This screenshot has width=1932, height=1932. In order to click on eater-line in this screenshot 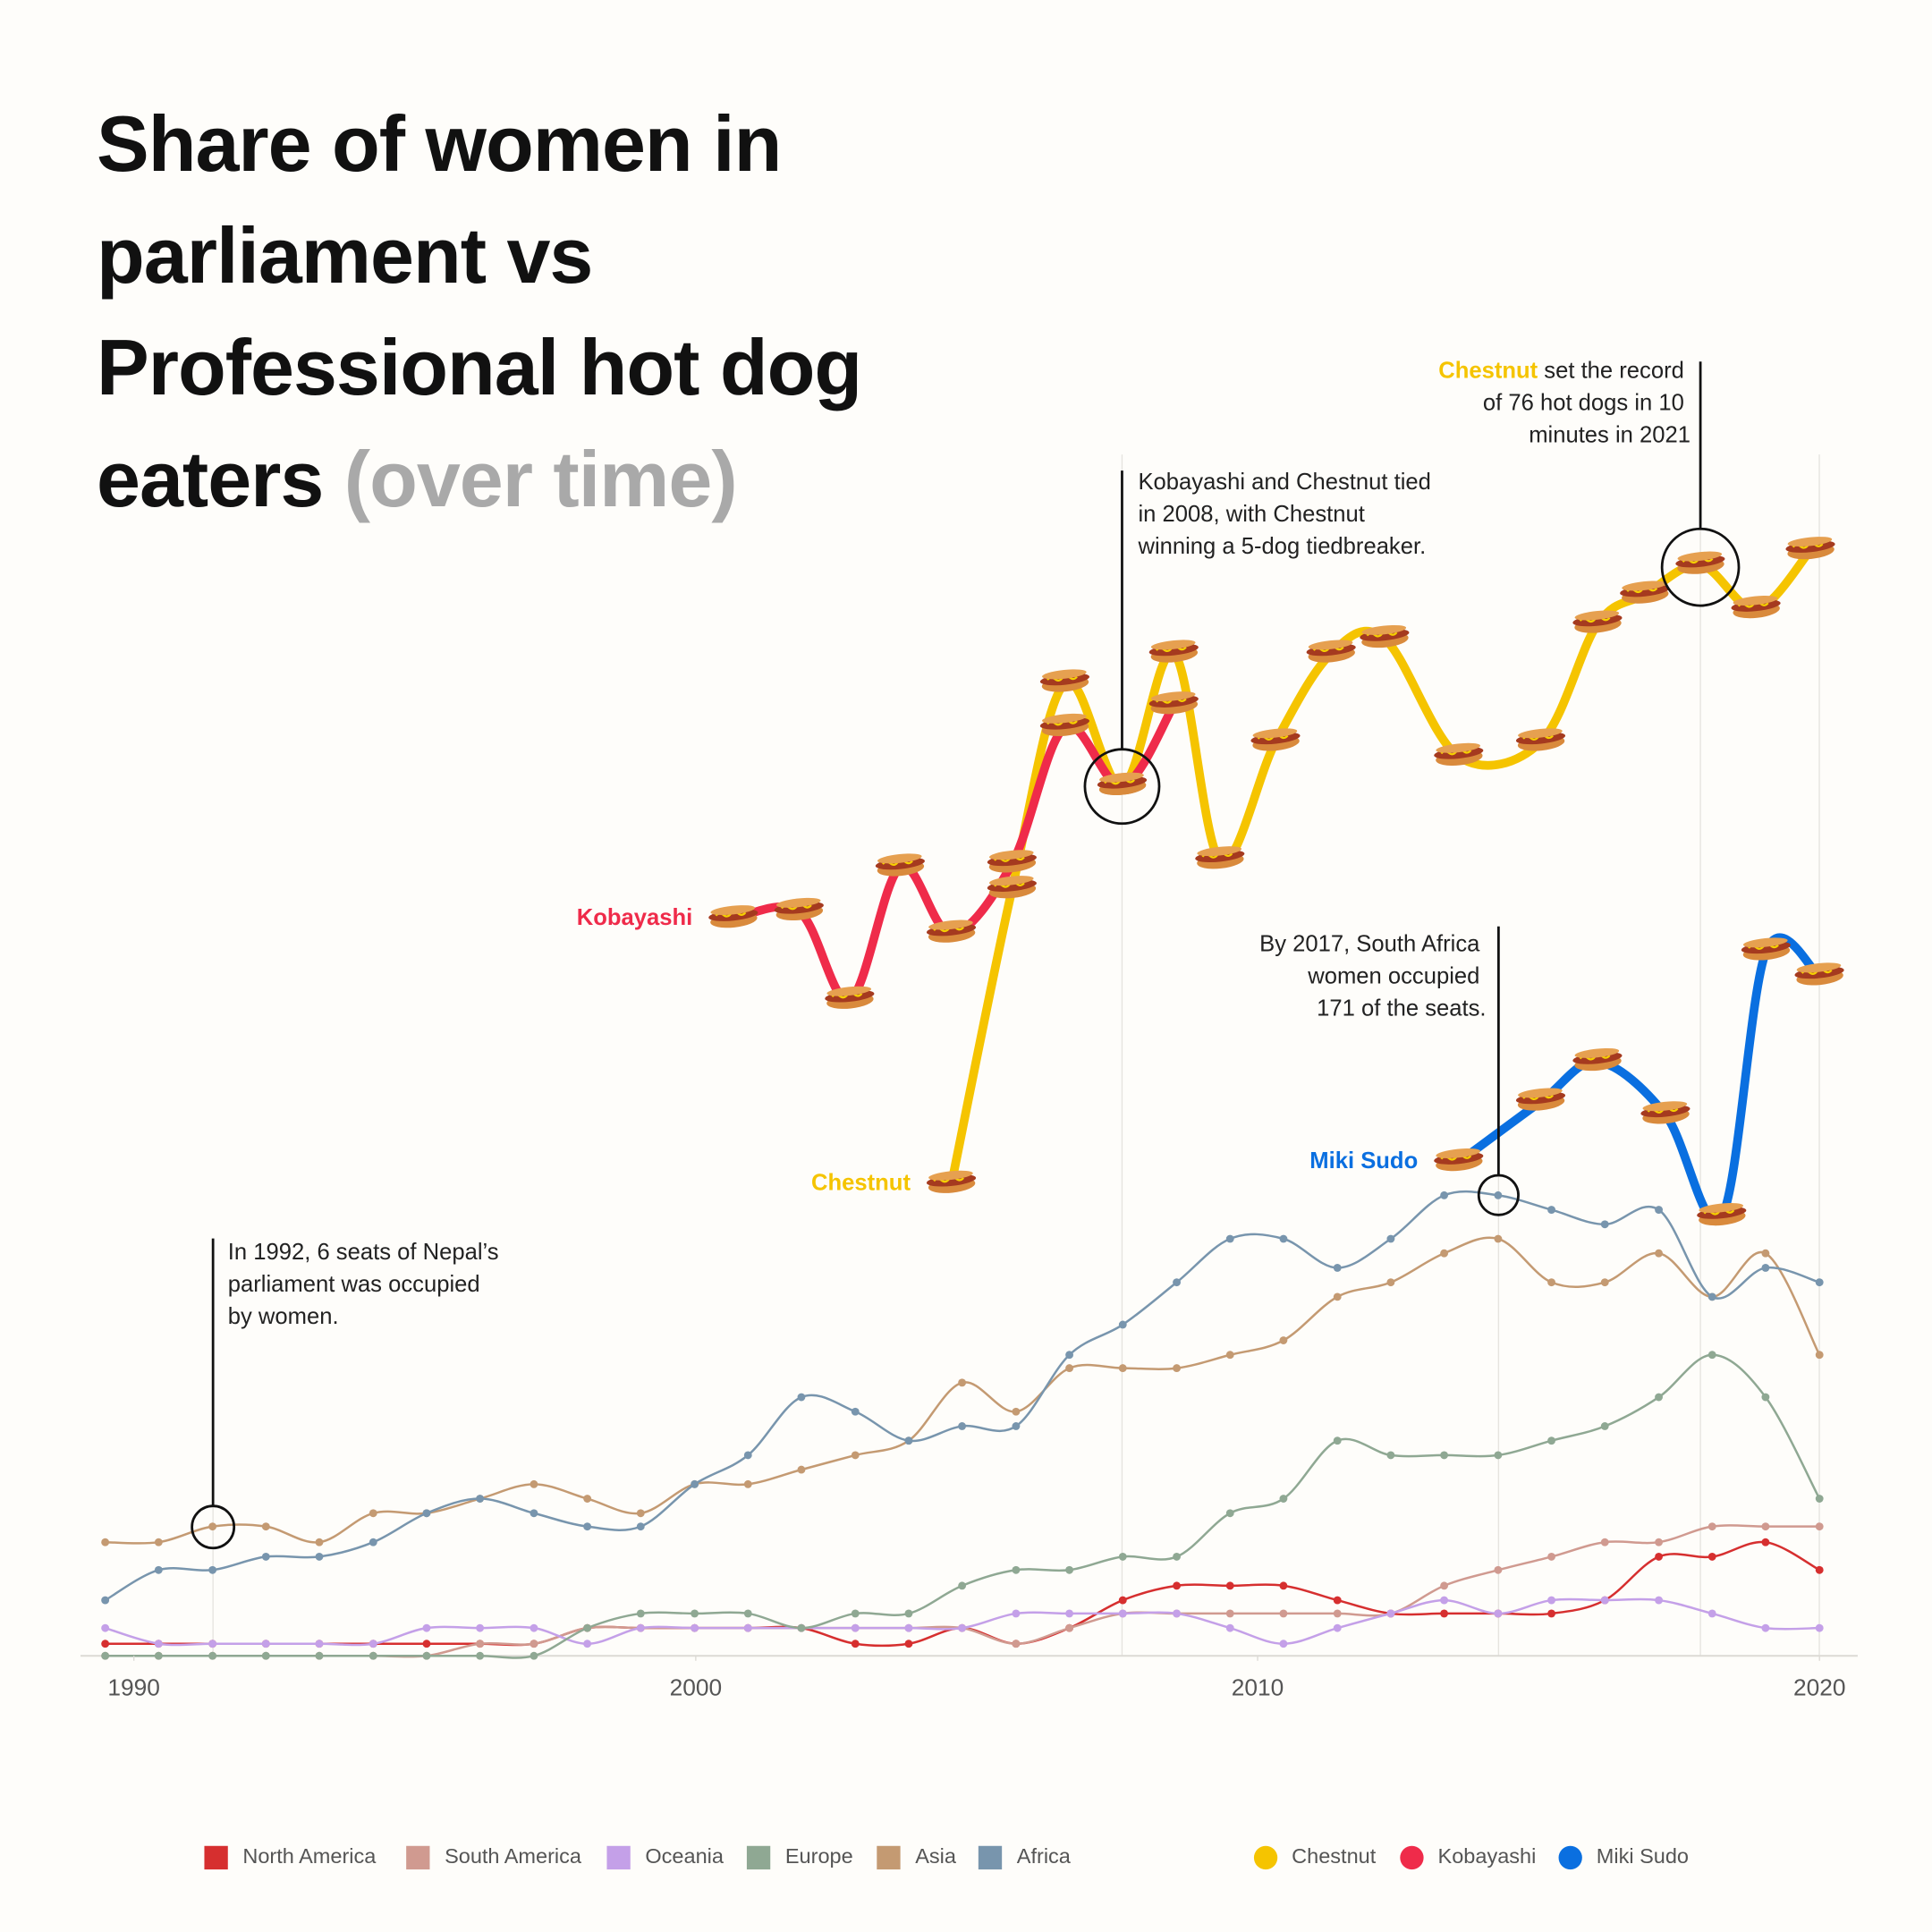, I will do `click(1639, 1079)`.